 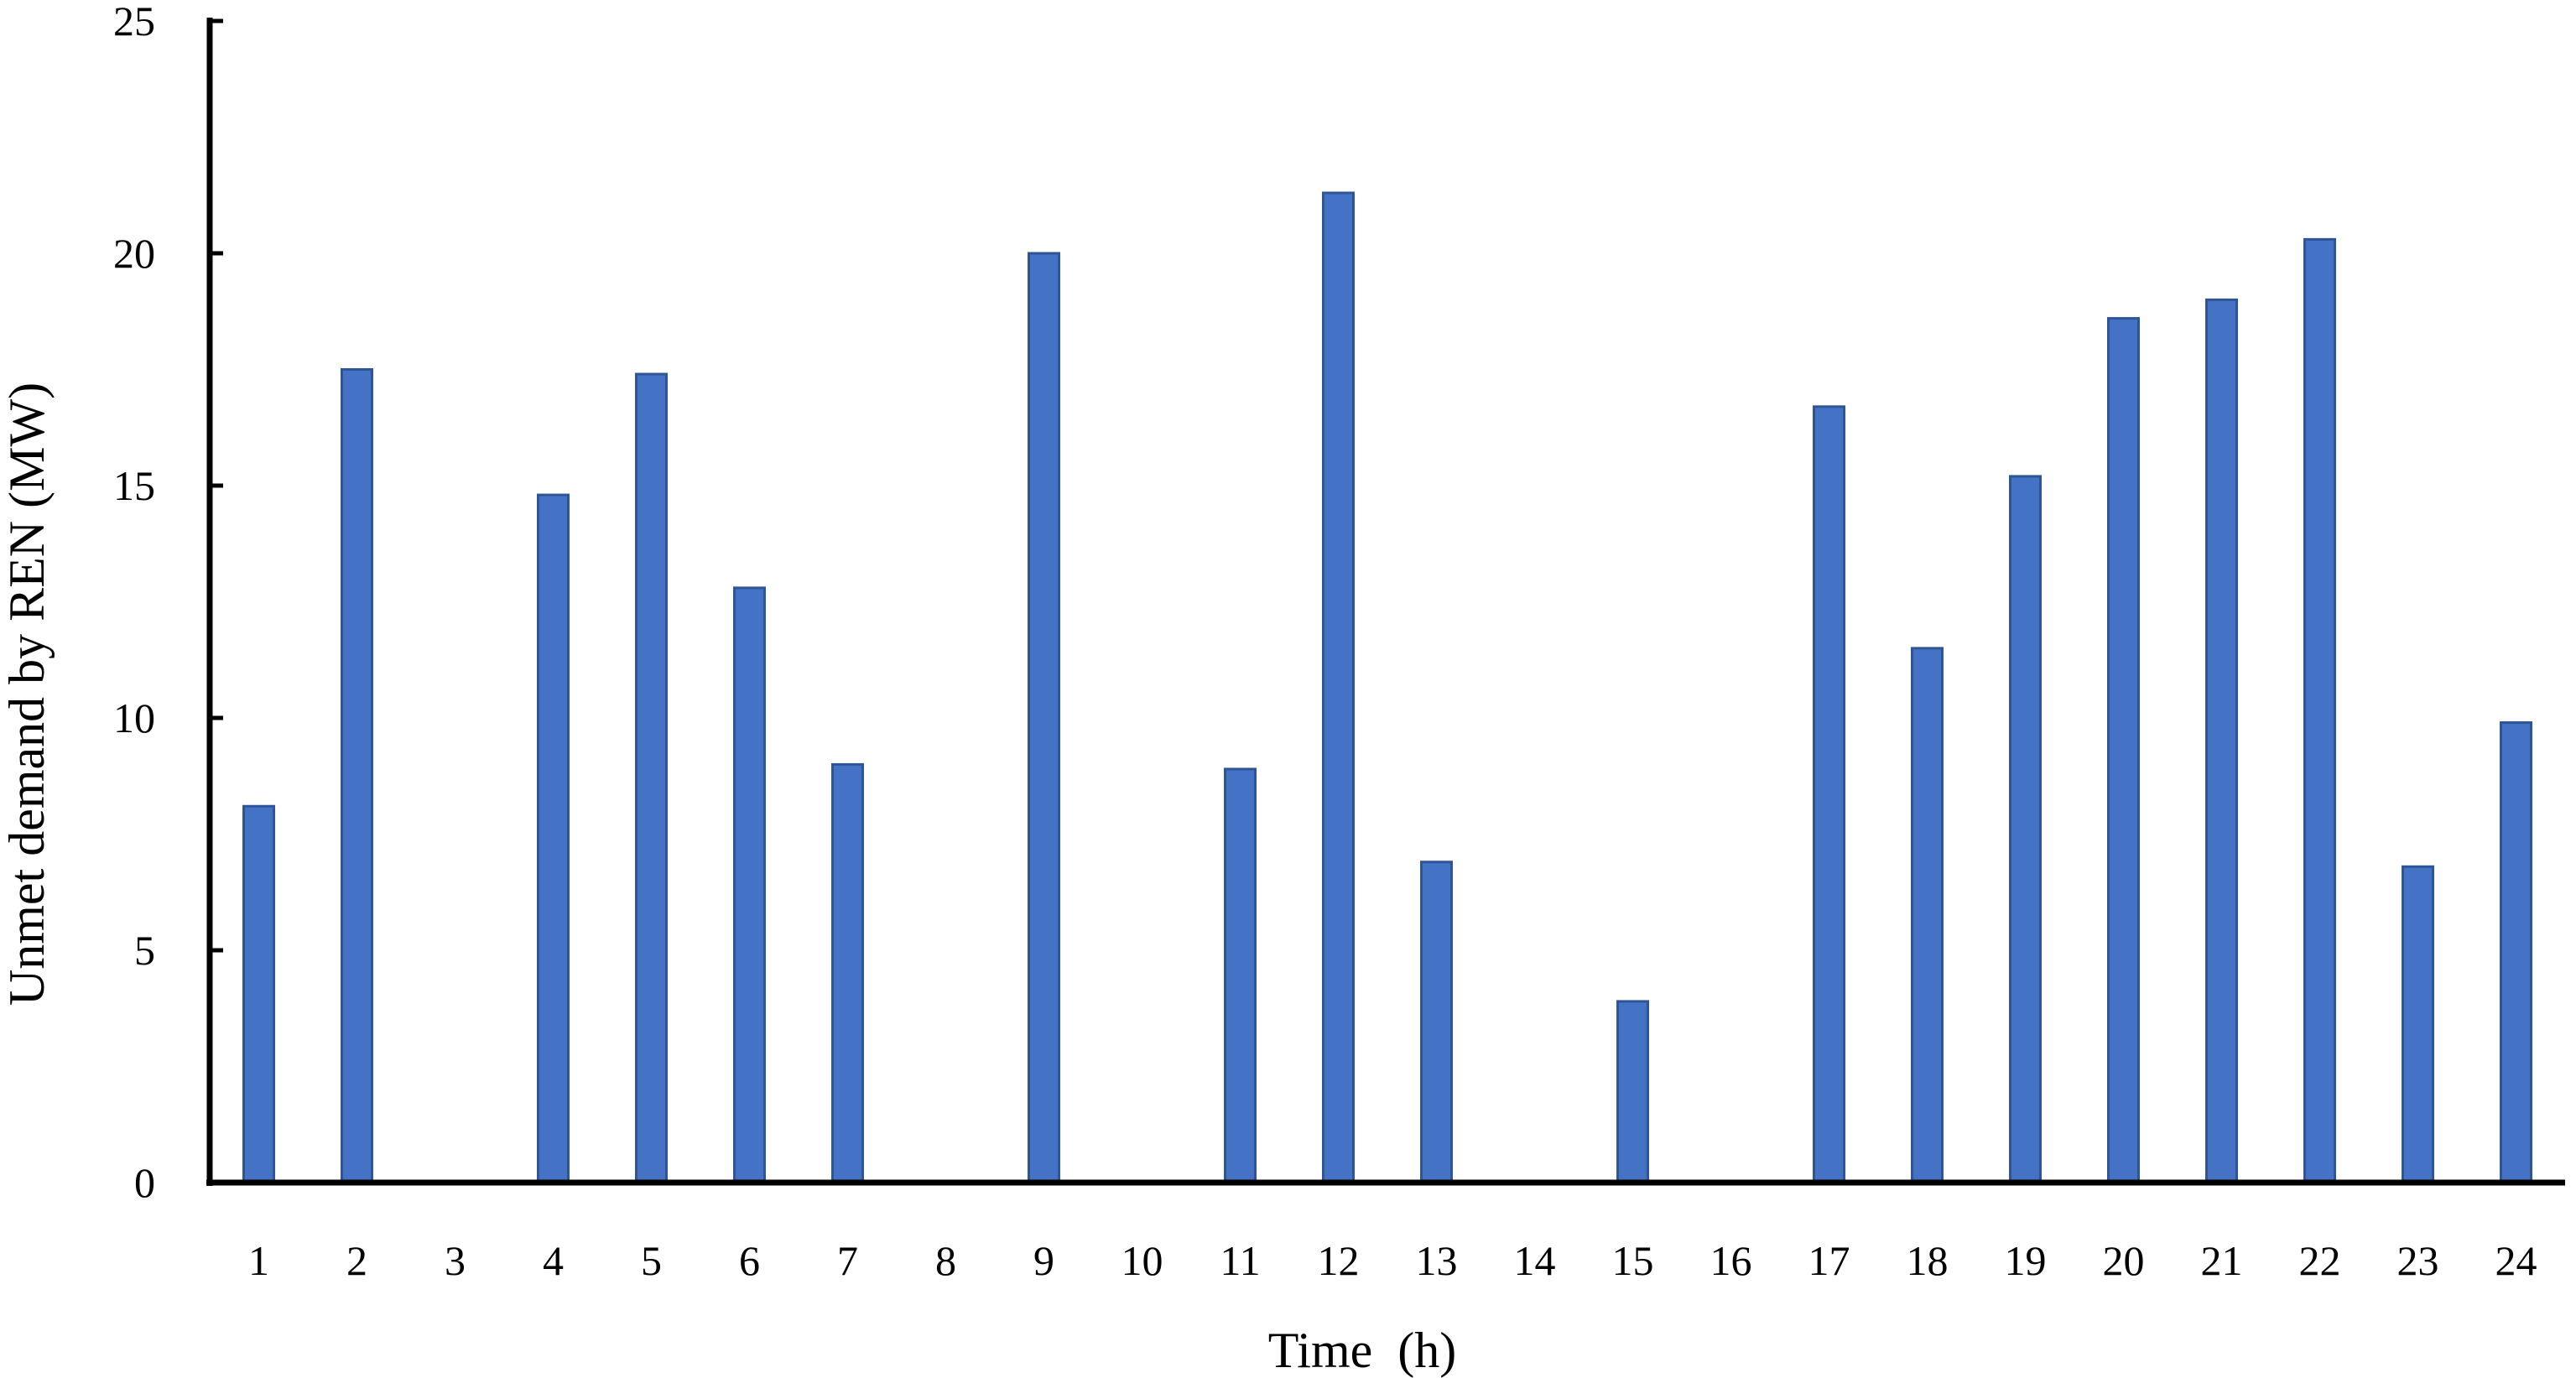 I want to click on y-tick-label: 0, so click(x=144, y=1182).